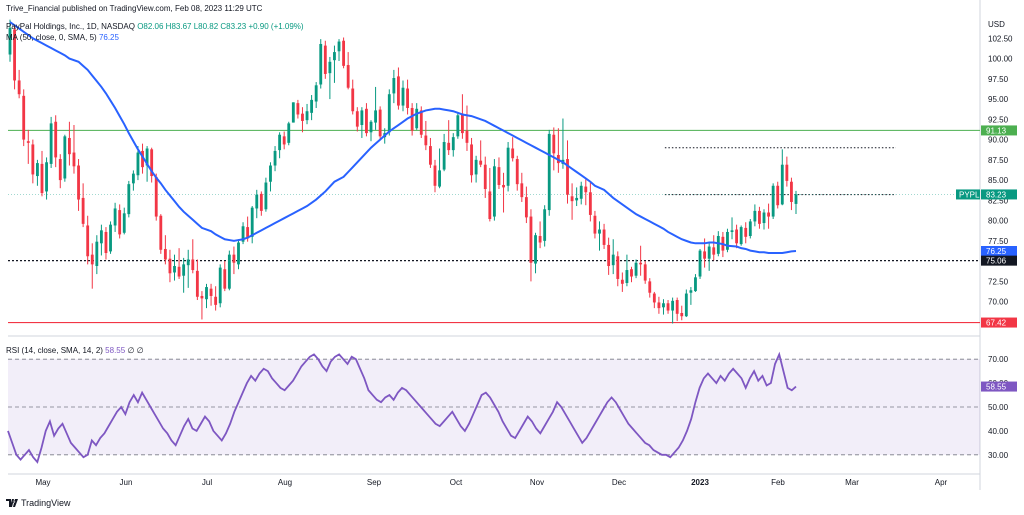  I want to click on time-tick-label: Jun, so click(126, 482).